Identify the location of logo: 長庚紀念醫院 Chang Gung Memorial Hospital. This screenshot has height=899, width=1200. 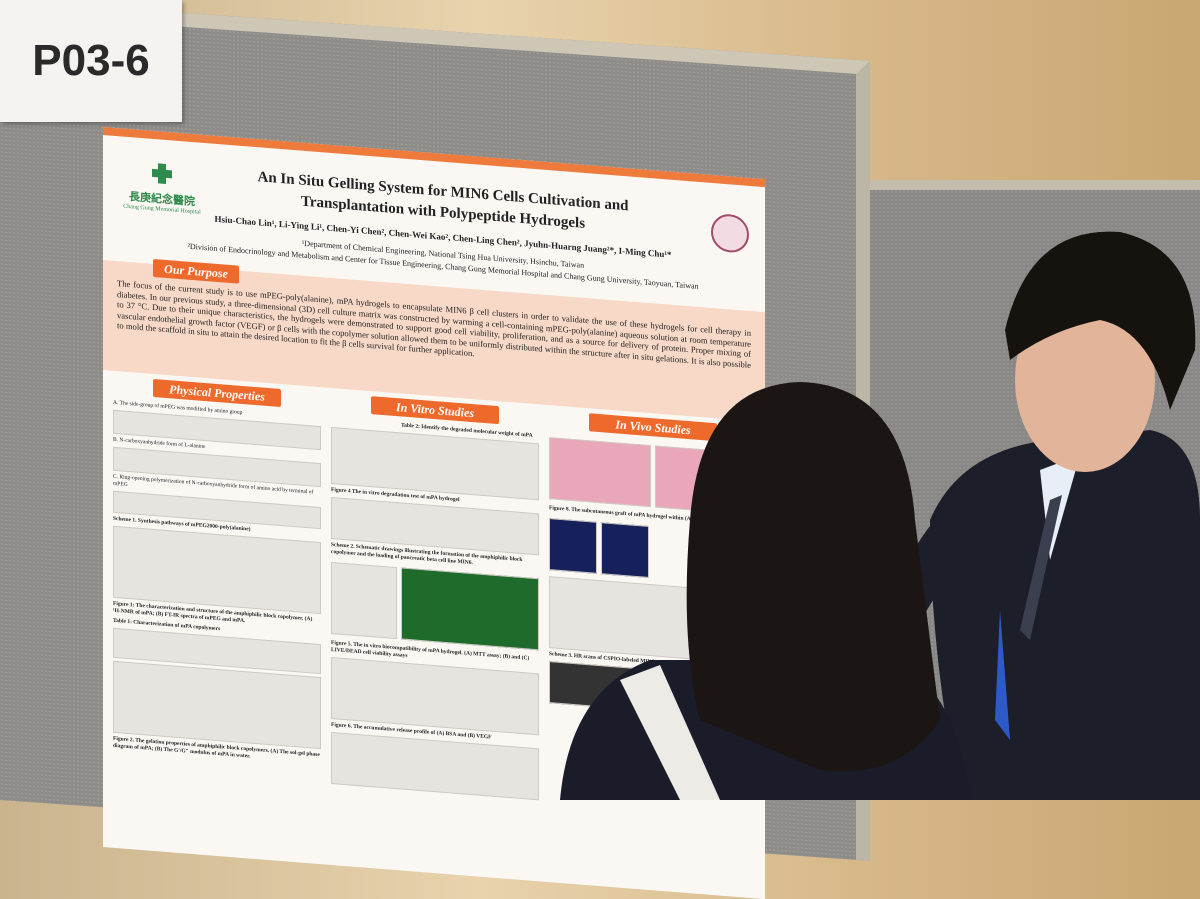
(162, 187).